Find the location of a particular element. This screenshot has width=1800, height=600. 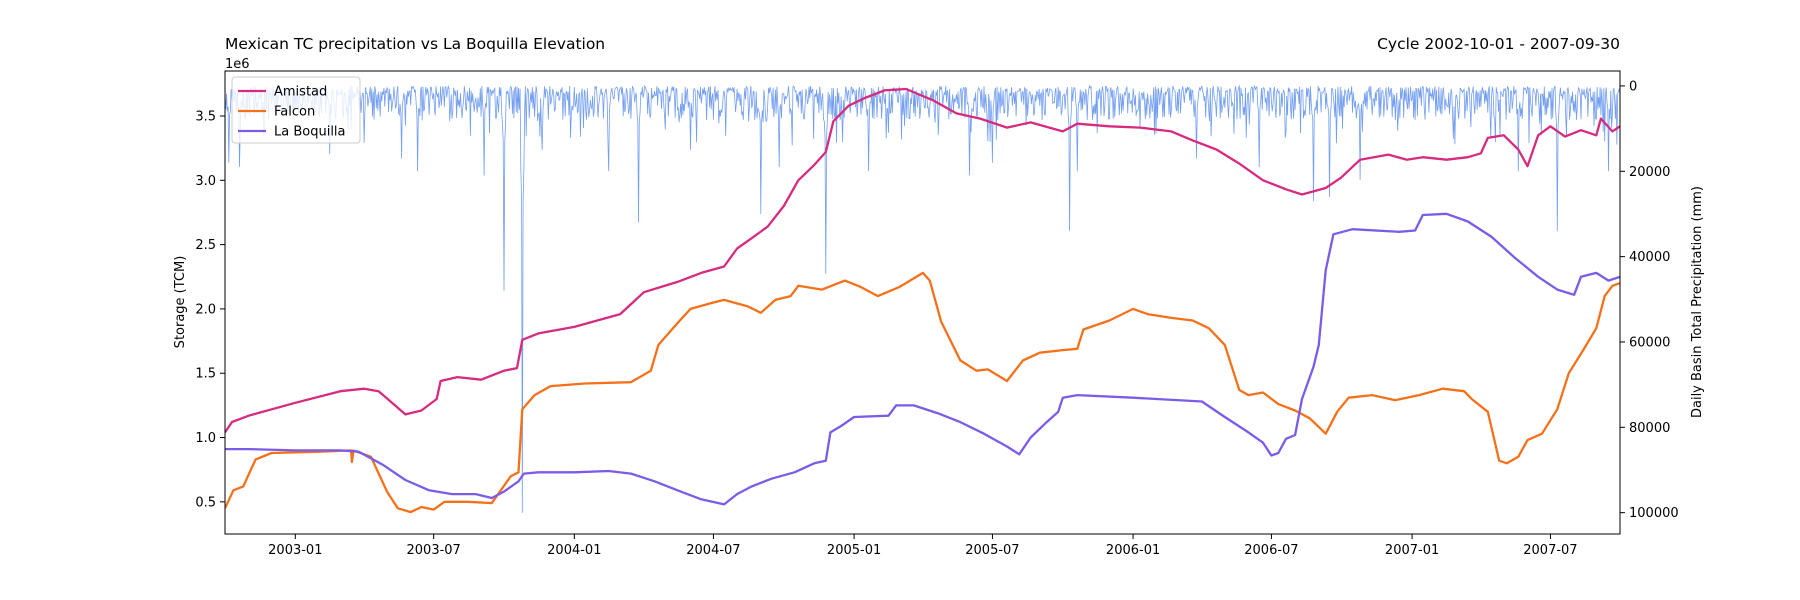

legend-label: Amistad is located at coordinates (300, 92).